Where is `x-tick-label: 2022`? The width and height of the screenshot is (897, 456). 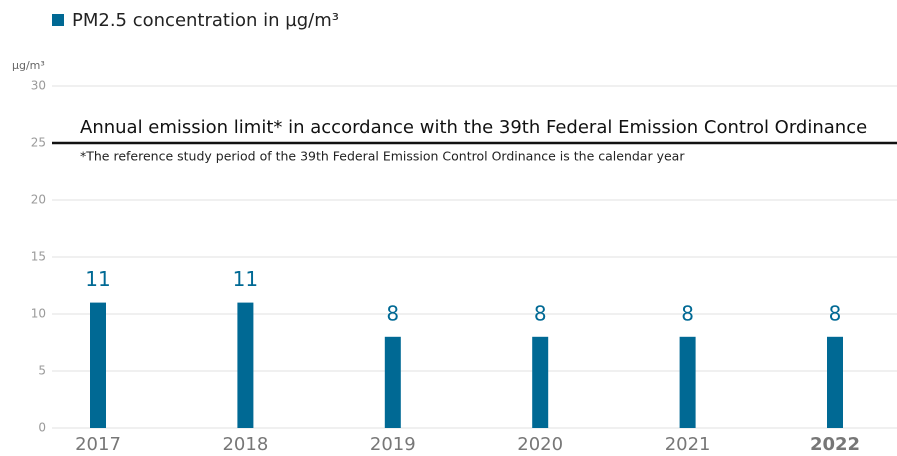
x-tick-label: 2022 is located at coordinates (835, 444).